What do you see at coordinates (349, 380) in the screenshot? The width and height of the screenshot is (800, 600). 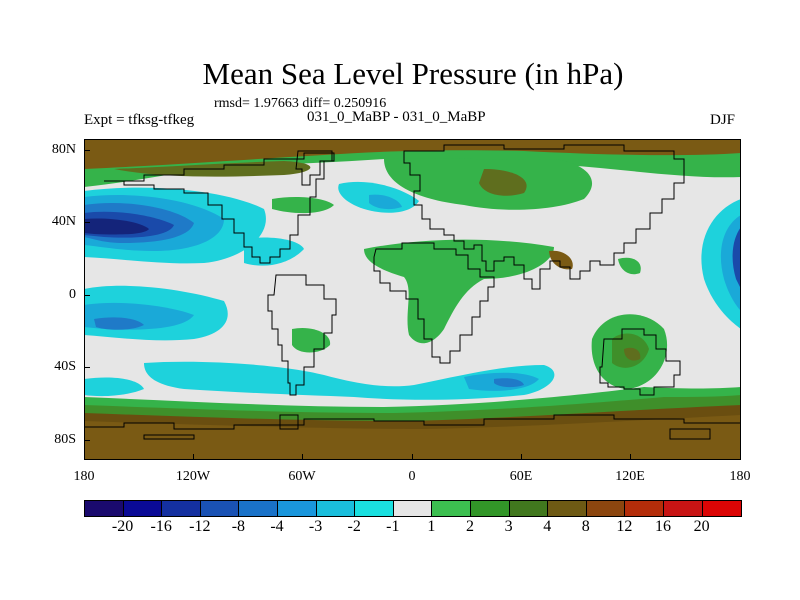 I see `southern-cyan` at bounding box center [349, 380].